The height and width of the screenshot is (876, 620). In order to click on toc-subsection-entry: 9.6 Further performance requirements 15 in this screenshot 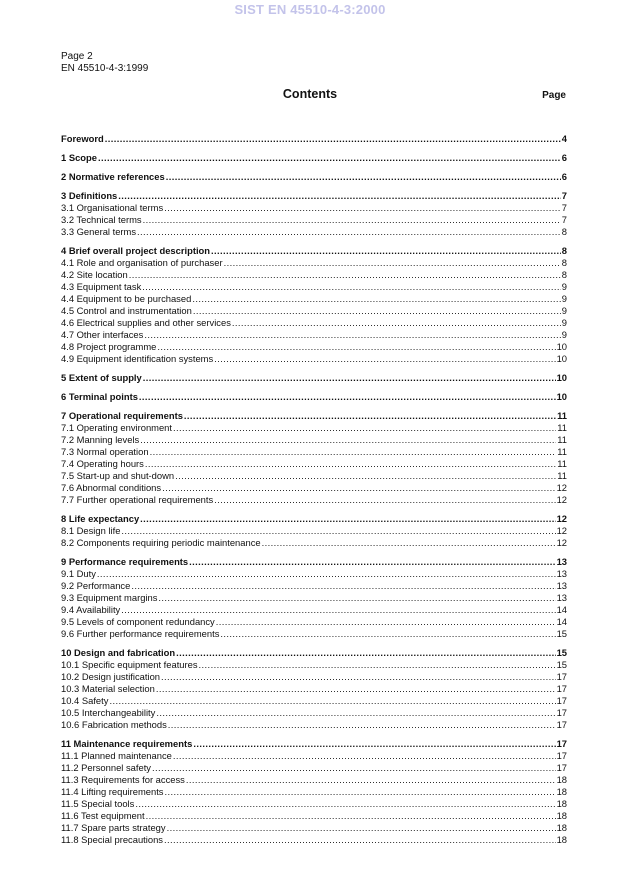, I will do `click(314, 634)`.